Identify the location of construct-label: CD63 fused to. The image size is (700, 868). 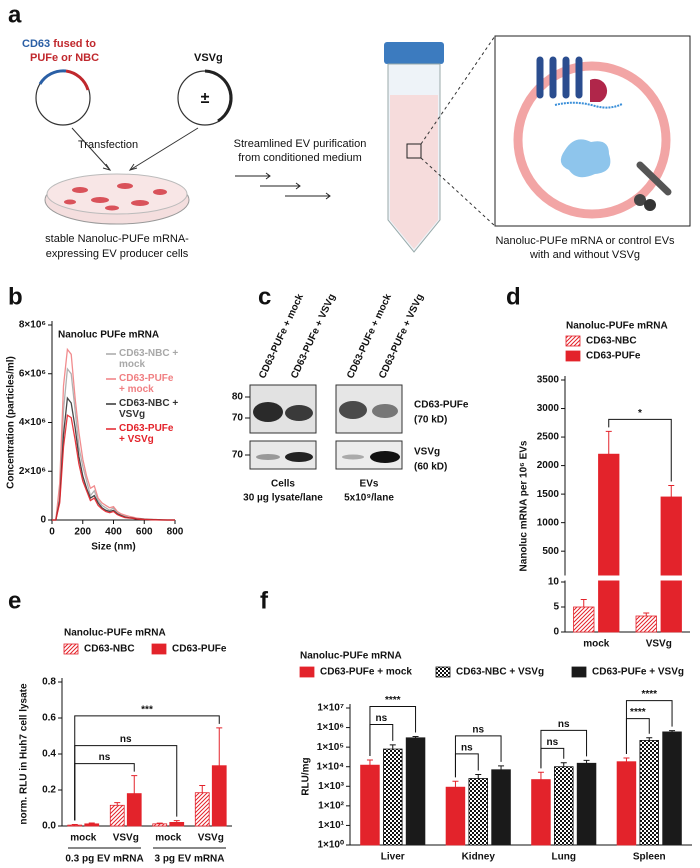
(59, 44).